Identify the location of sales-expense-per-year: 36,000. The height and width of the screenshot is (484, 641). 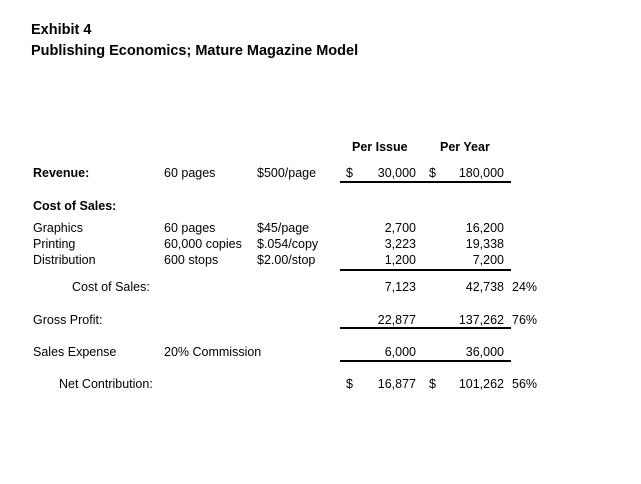
(484, 352).